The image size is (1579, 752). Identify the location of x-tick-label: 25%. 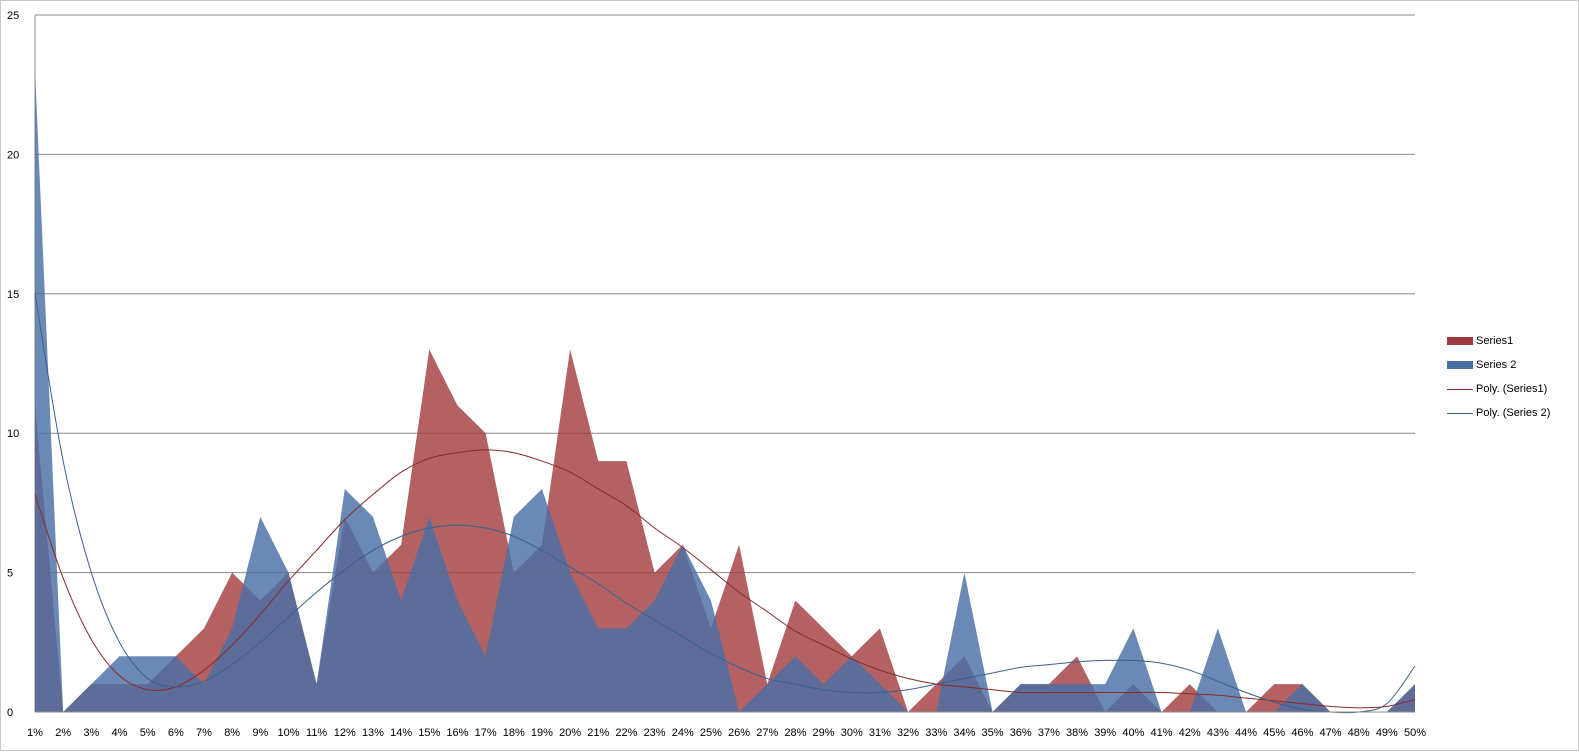
(711, 733).